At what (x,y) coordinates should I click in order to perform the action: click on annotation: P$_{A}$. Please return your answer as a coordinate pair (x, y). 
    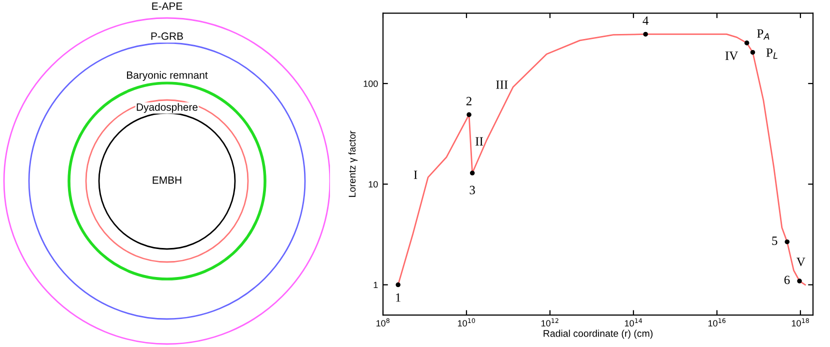
    Looking at the image, I should click on (763, 34).